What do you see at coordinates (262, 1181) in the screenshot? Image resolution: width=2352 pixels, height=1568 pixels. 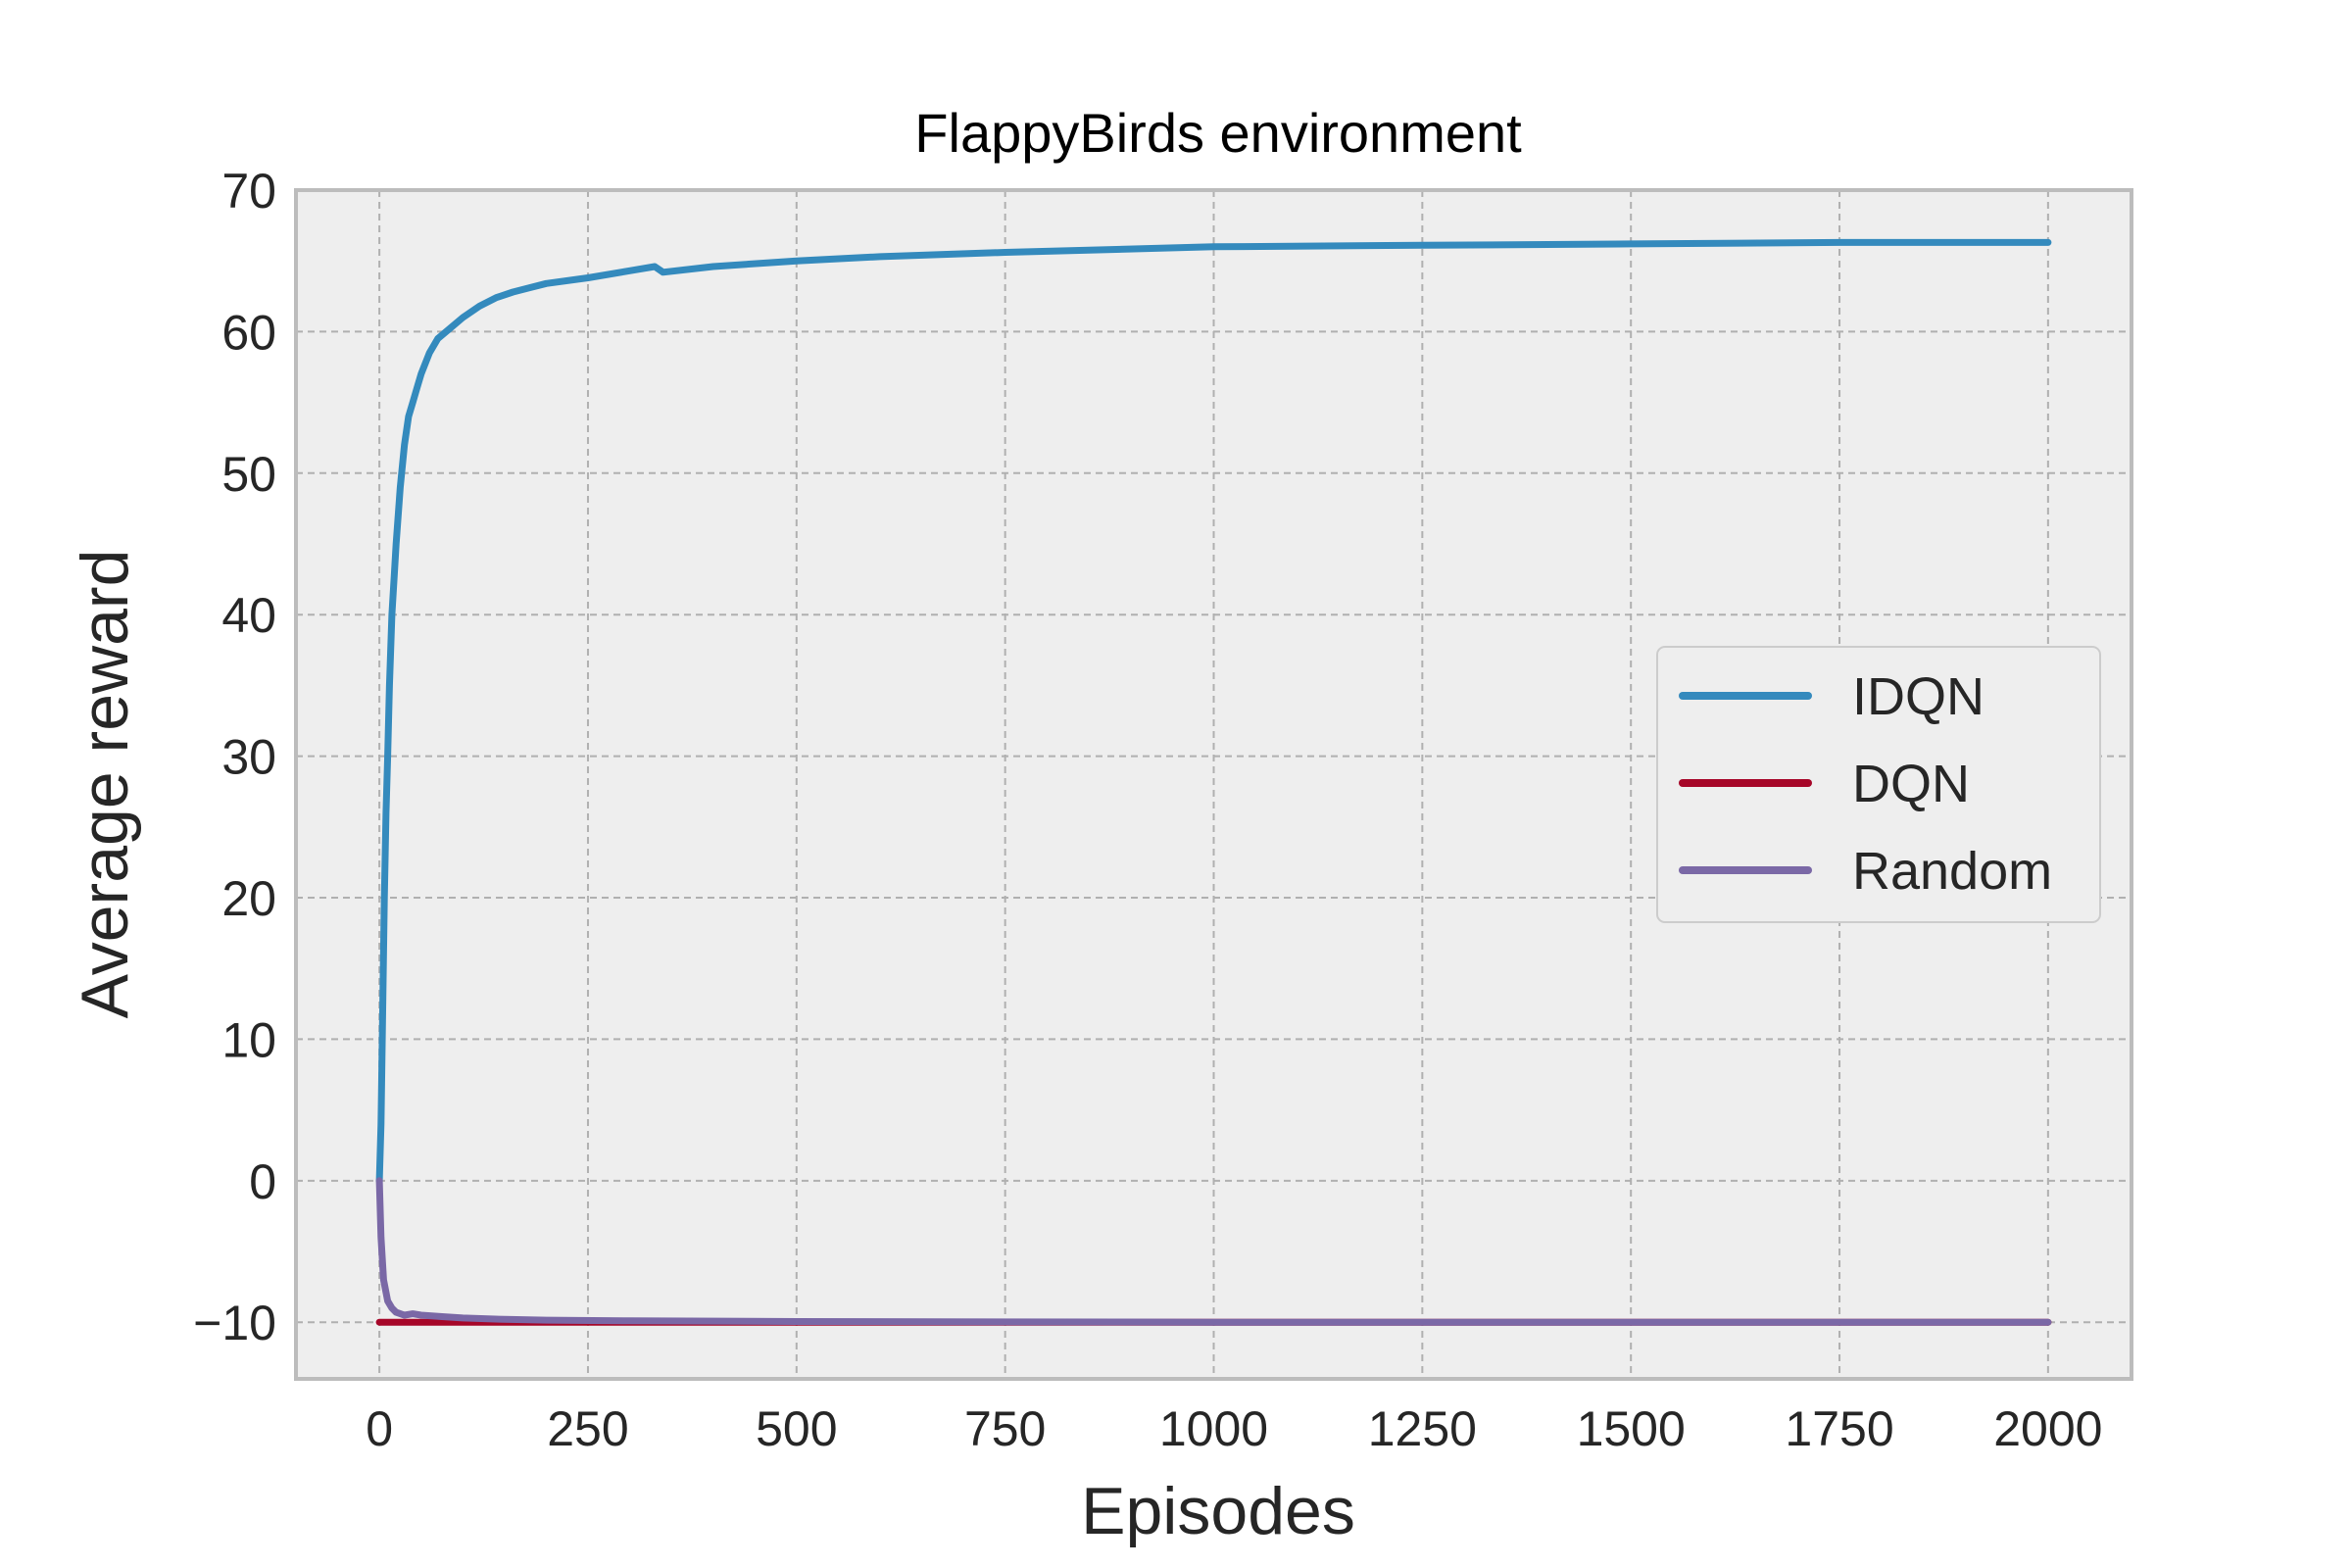 I see `y-tick-label: 0` at bounding box center [262, 1181].